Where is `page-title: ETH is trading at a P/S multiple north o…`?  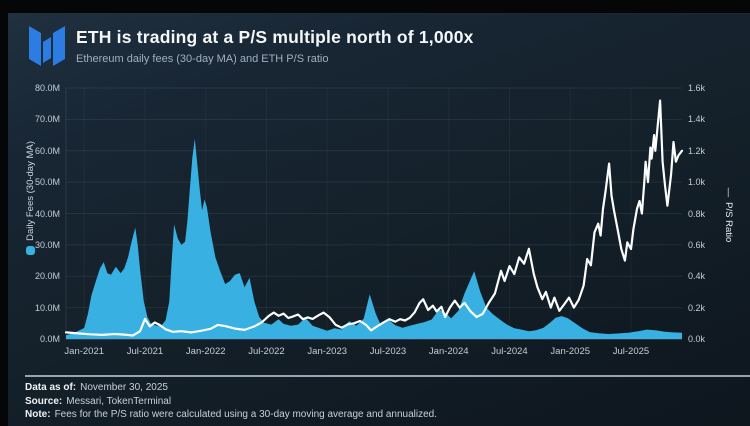 page-title: ETH is trading at a P/S multiple north o… is located at coordinates (275, 37).